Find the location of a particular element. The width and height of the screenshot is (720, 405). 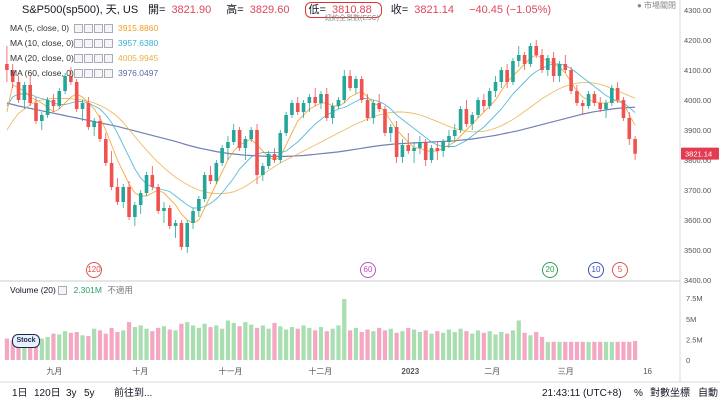

range-button: 120日 is located at coordinates (47, 393).